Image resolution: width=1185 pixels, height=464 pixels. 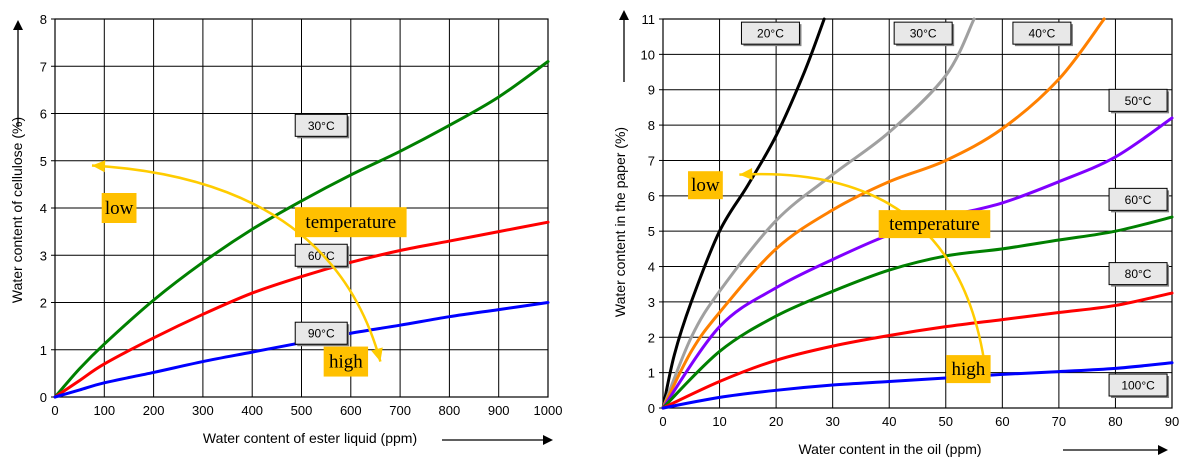 I want to click on x-tick-label: 100, so click(x=104, y=410).